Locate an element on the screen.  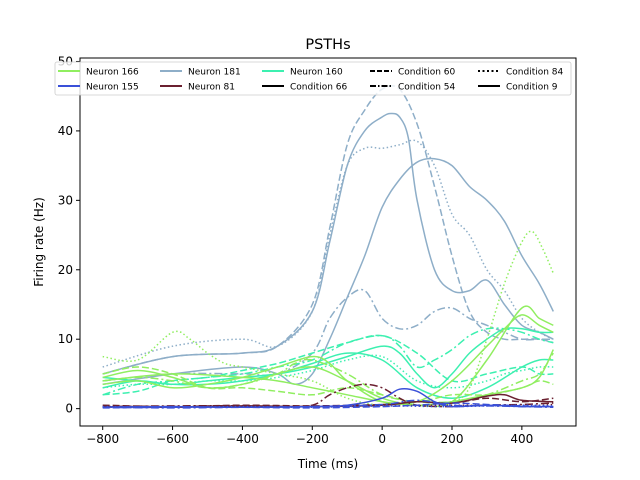
legend-label: Neuron 181 is located at coordinates (214, 73).